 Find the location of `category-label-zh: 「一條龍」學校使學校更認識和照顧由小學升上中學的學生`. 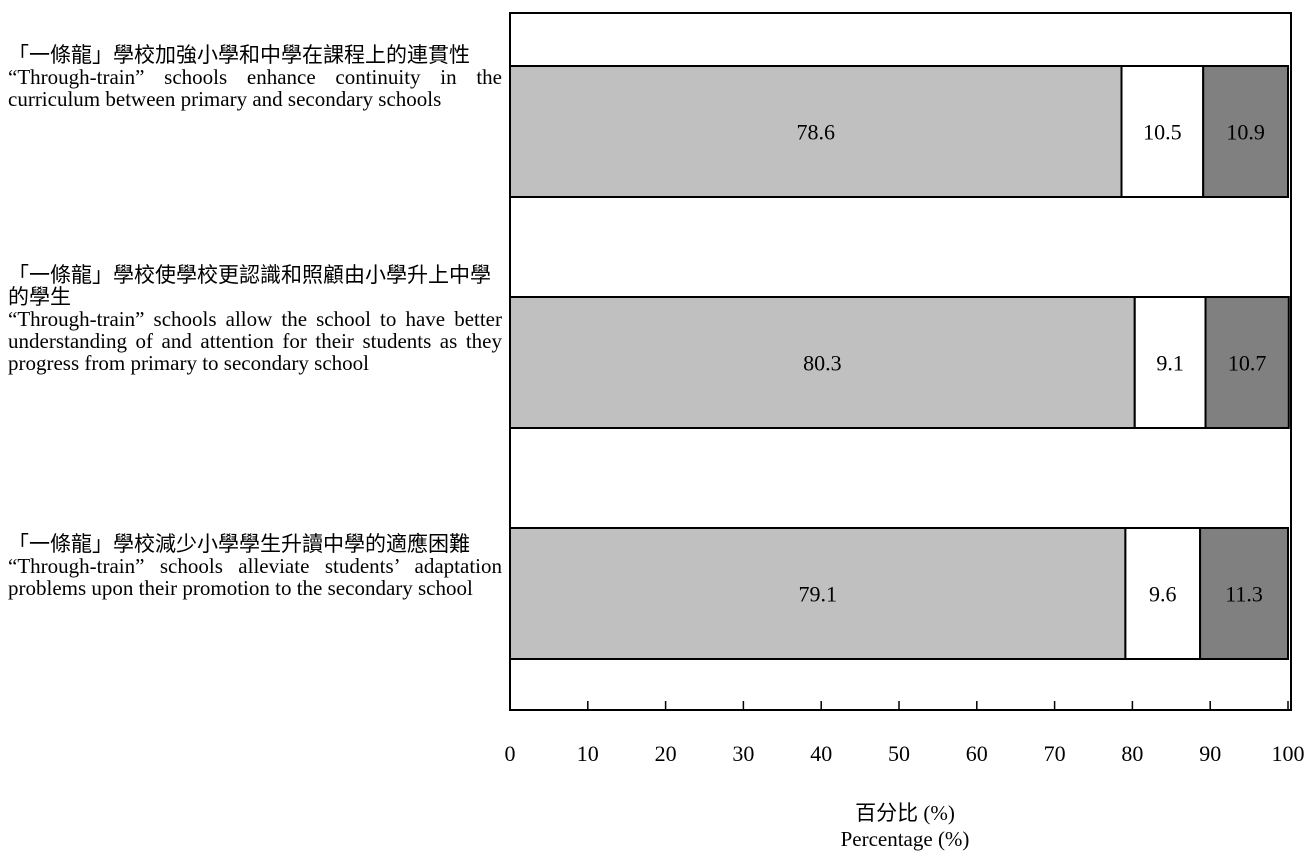

category-label-zh: 「一條龍」學校使學校更認識和照顧由小學升上中學的學生 is located at coordinates (249, 286).